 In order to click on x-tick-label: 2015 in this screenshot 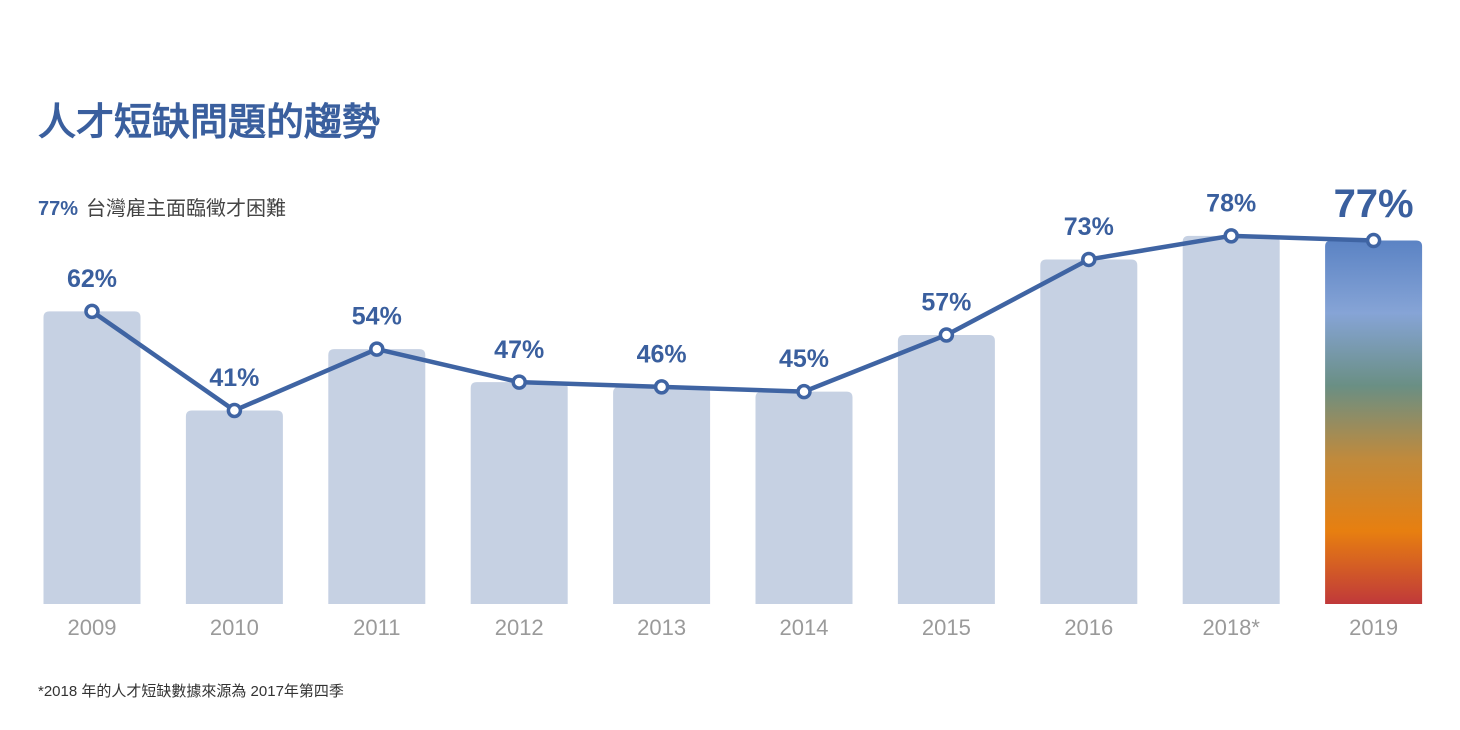, I will do `click(946, 627)`.